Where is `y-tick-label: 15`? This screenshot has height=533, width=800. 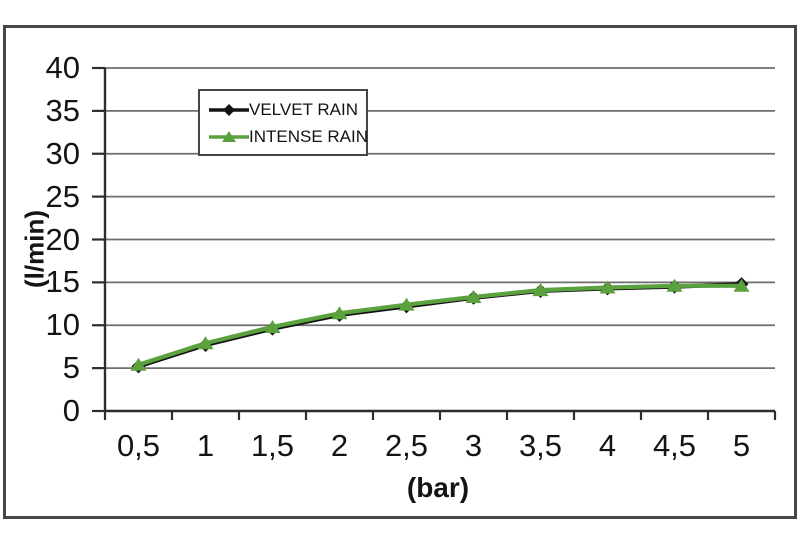 y-tick-label: 15 is located at coordinates (62, 282).